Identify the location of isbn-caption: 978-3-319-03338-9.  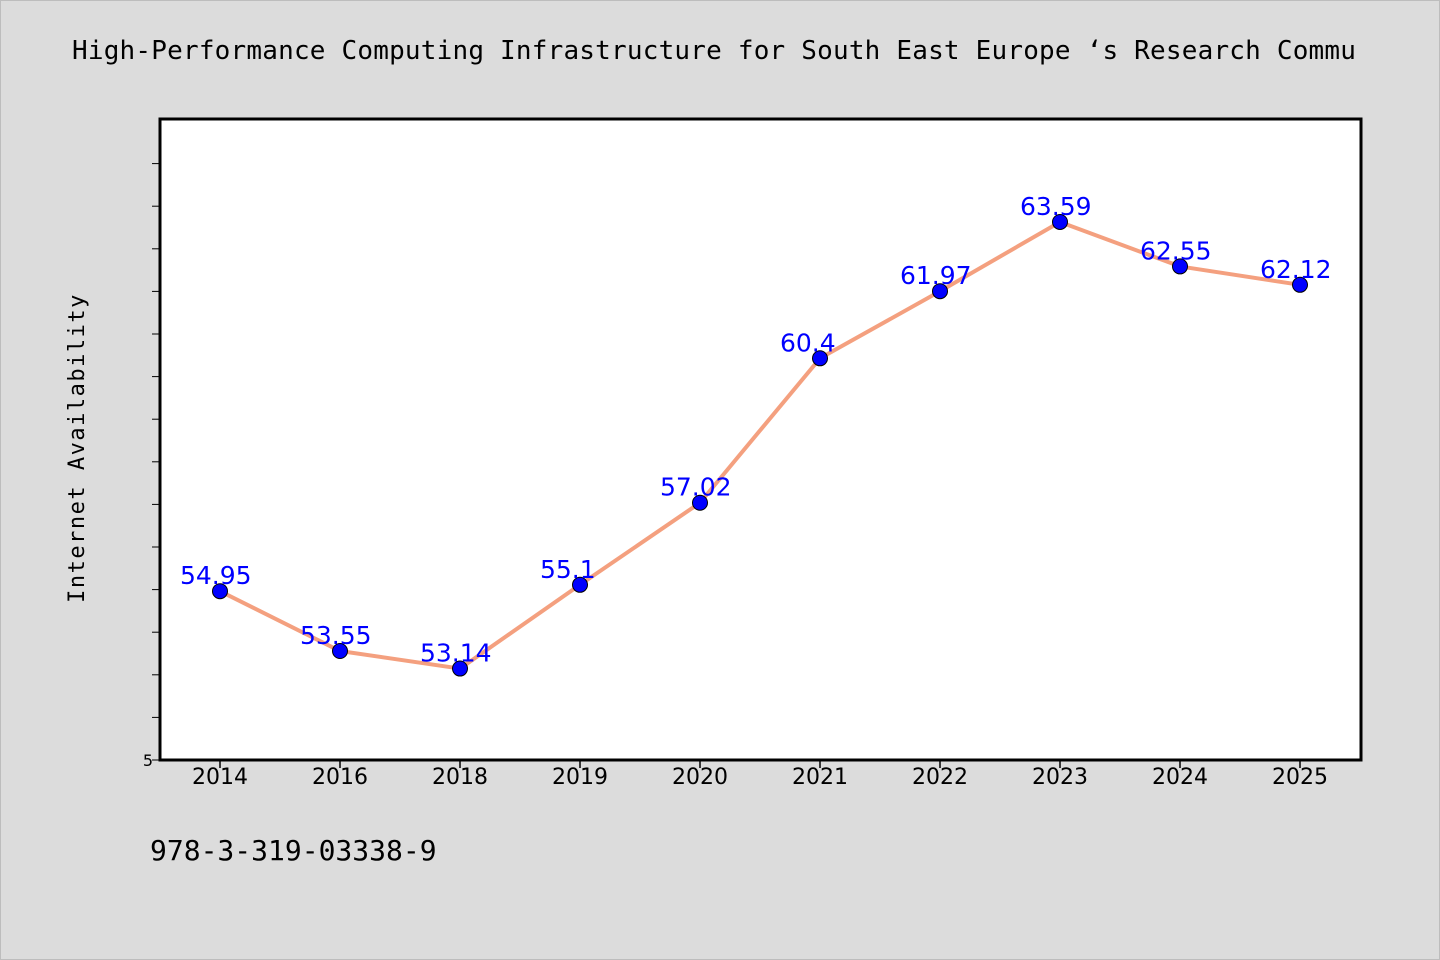
(293, 850).